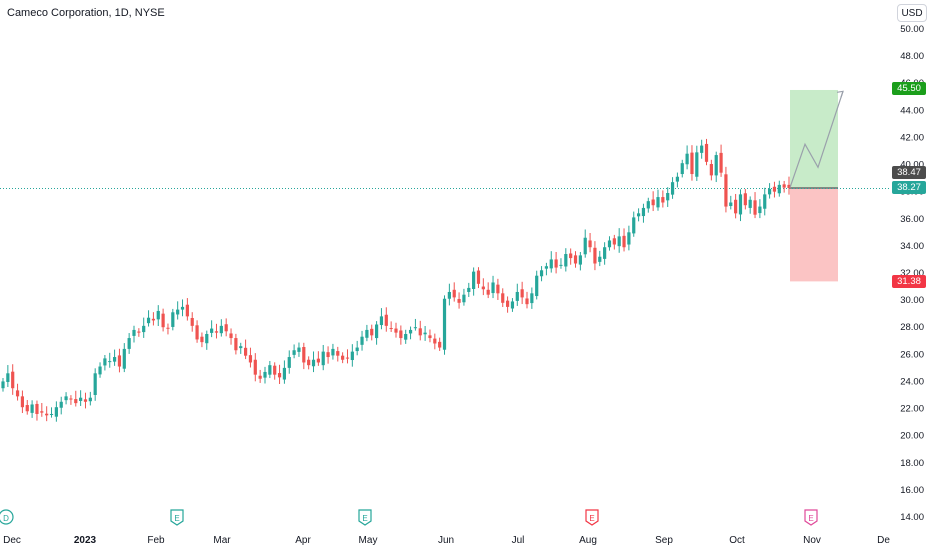 Image resolution: width=932 pixels, height=550 pixels. I want to click on time-tick-label: Jul, so click(518, 540).